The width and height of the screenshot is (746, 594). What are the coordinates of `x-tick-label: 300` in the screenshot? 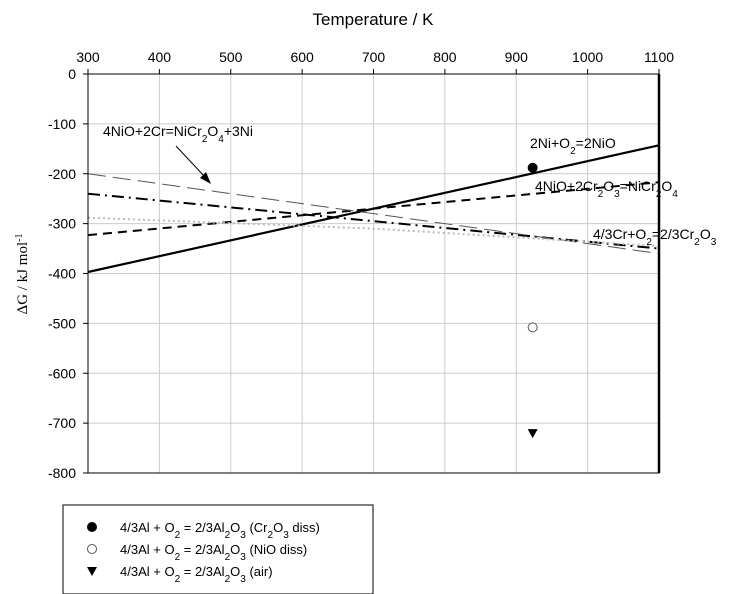 It's located at (88, 57).